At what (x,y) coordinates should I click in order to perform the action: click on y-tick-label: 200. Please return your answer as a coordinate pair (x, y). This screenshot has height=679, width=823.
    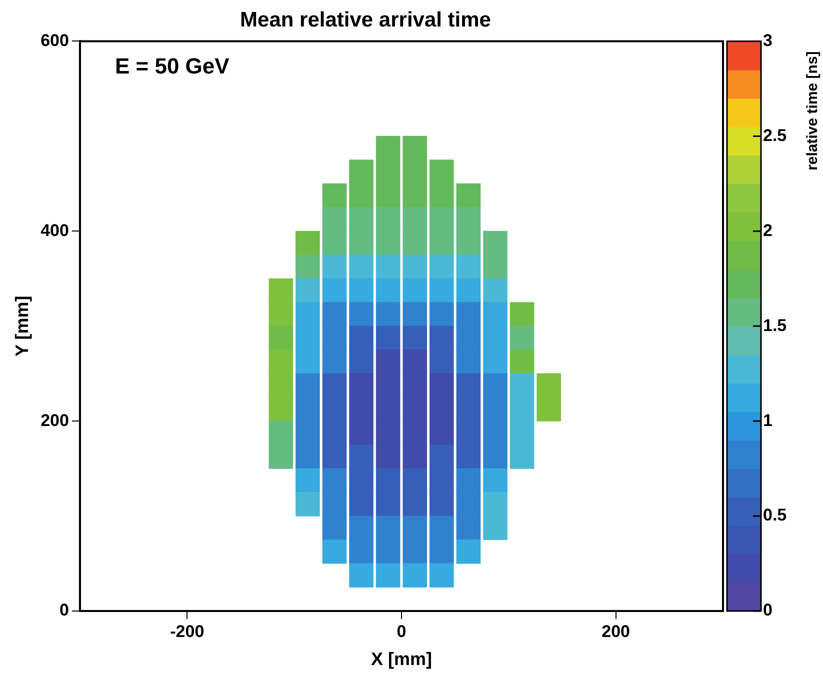
    Looking at the image, I should click on (54, 420).